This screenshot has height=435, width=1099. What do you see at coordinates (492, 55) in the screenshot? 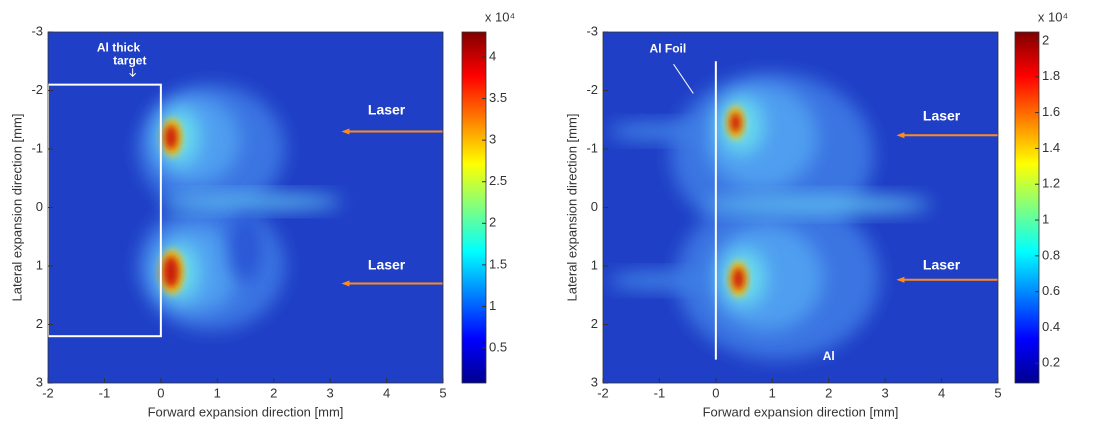
I see `colorbar-tick-label: 4` at bounding box center [492, 55].